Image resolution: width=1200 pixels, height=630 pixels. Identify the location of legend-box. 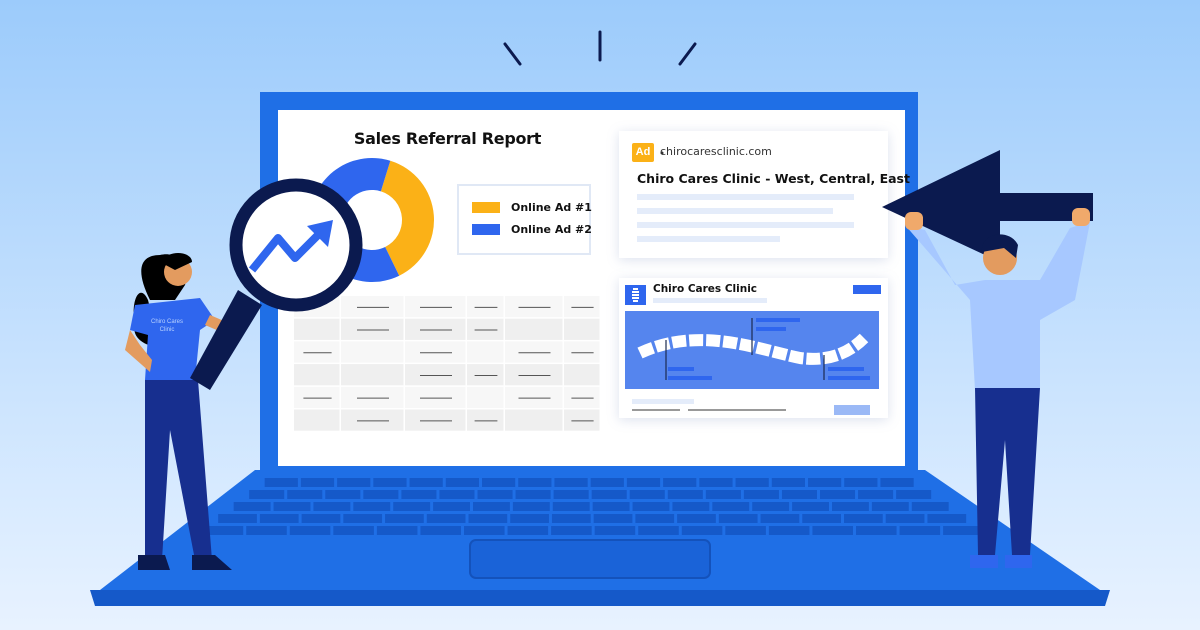
(524, 219).